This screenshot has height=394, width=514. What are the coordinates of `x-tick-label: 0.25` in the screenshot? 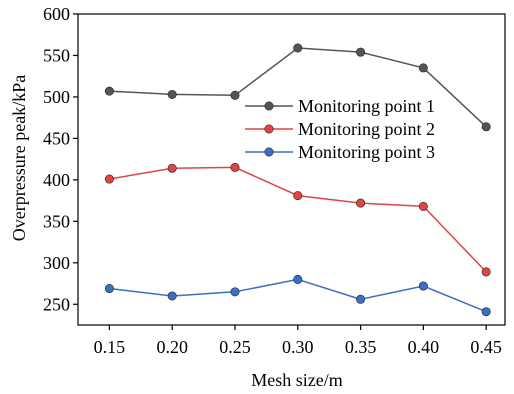 It's located at (235, 347).